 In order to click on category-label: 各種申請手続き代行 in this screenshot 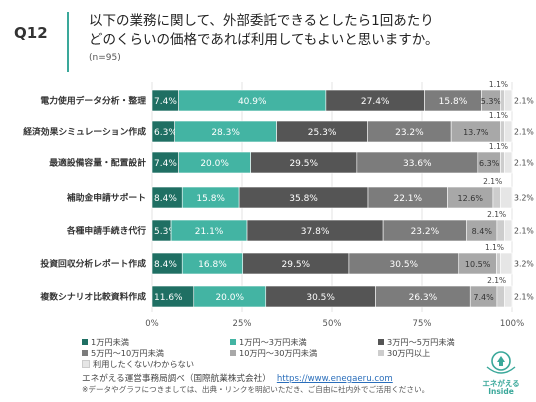, I will do `click(106, 231)`.